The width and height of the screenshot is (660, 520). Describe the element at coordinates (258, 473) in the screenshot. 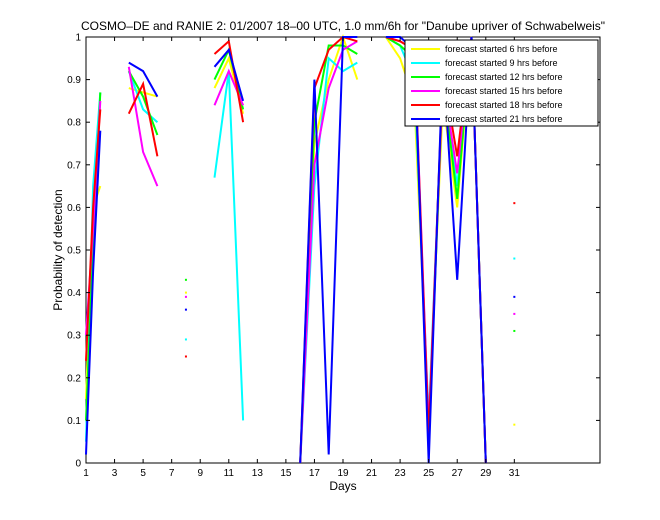

I see `x-tick-label: 13` at that location.